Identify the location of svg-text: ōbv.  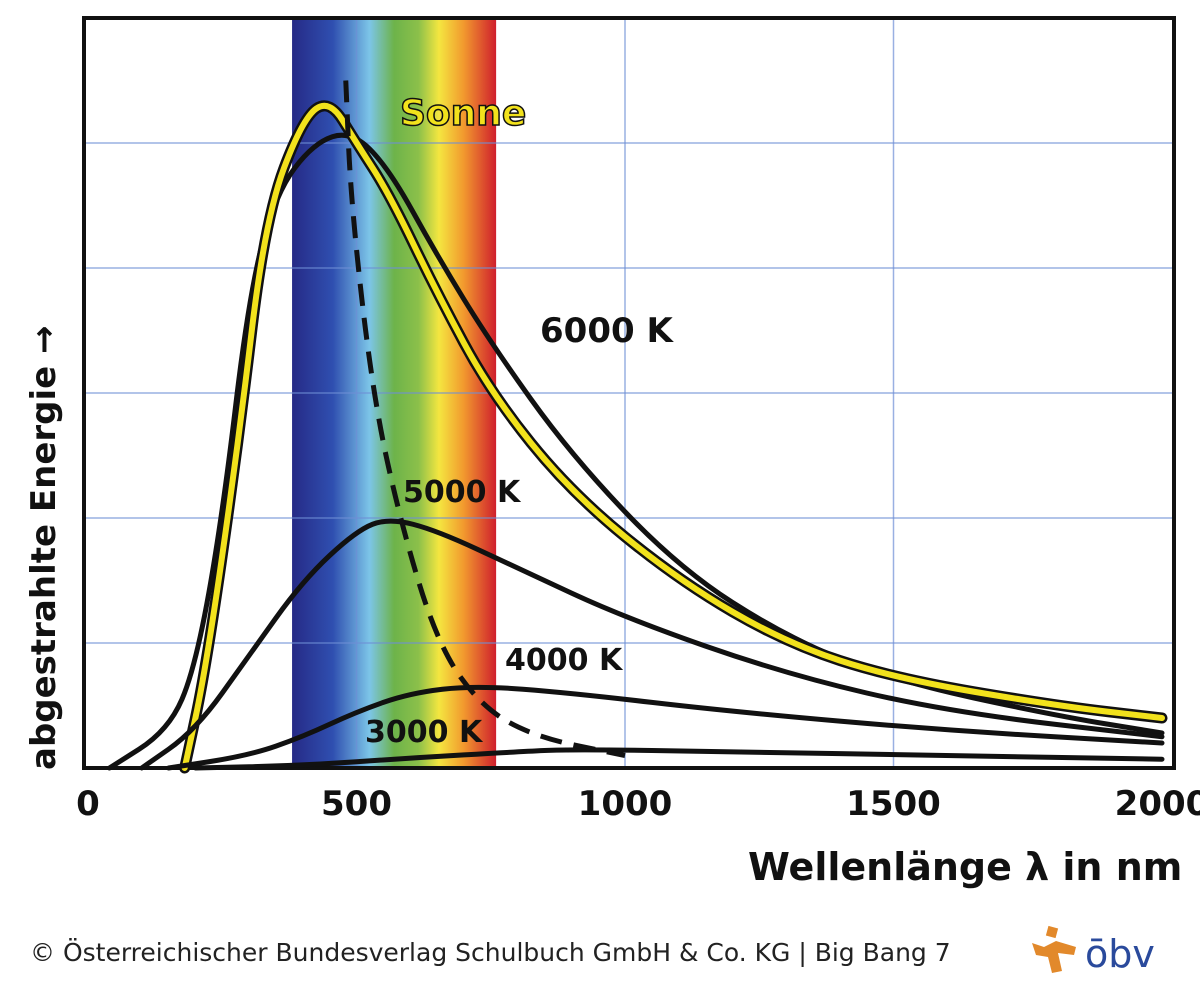
(1120, 953).